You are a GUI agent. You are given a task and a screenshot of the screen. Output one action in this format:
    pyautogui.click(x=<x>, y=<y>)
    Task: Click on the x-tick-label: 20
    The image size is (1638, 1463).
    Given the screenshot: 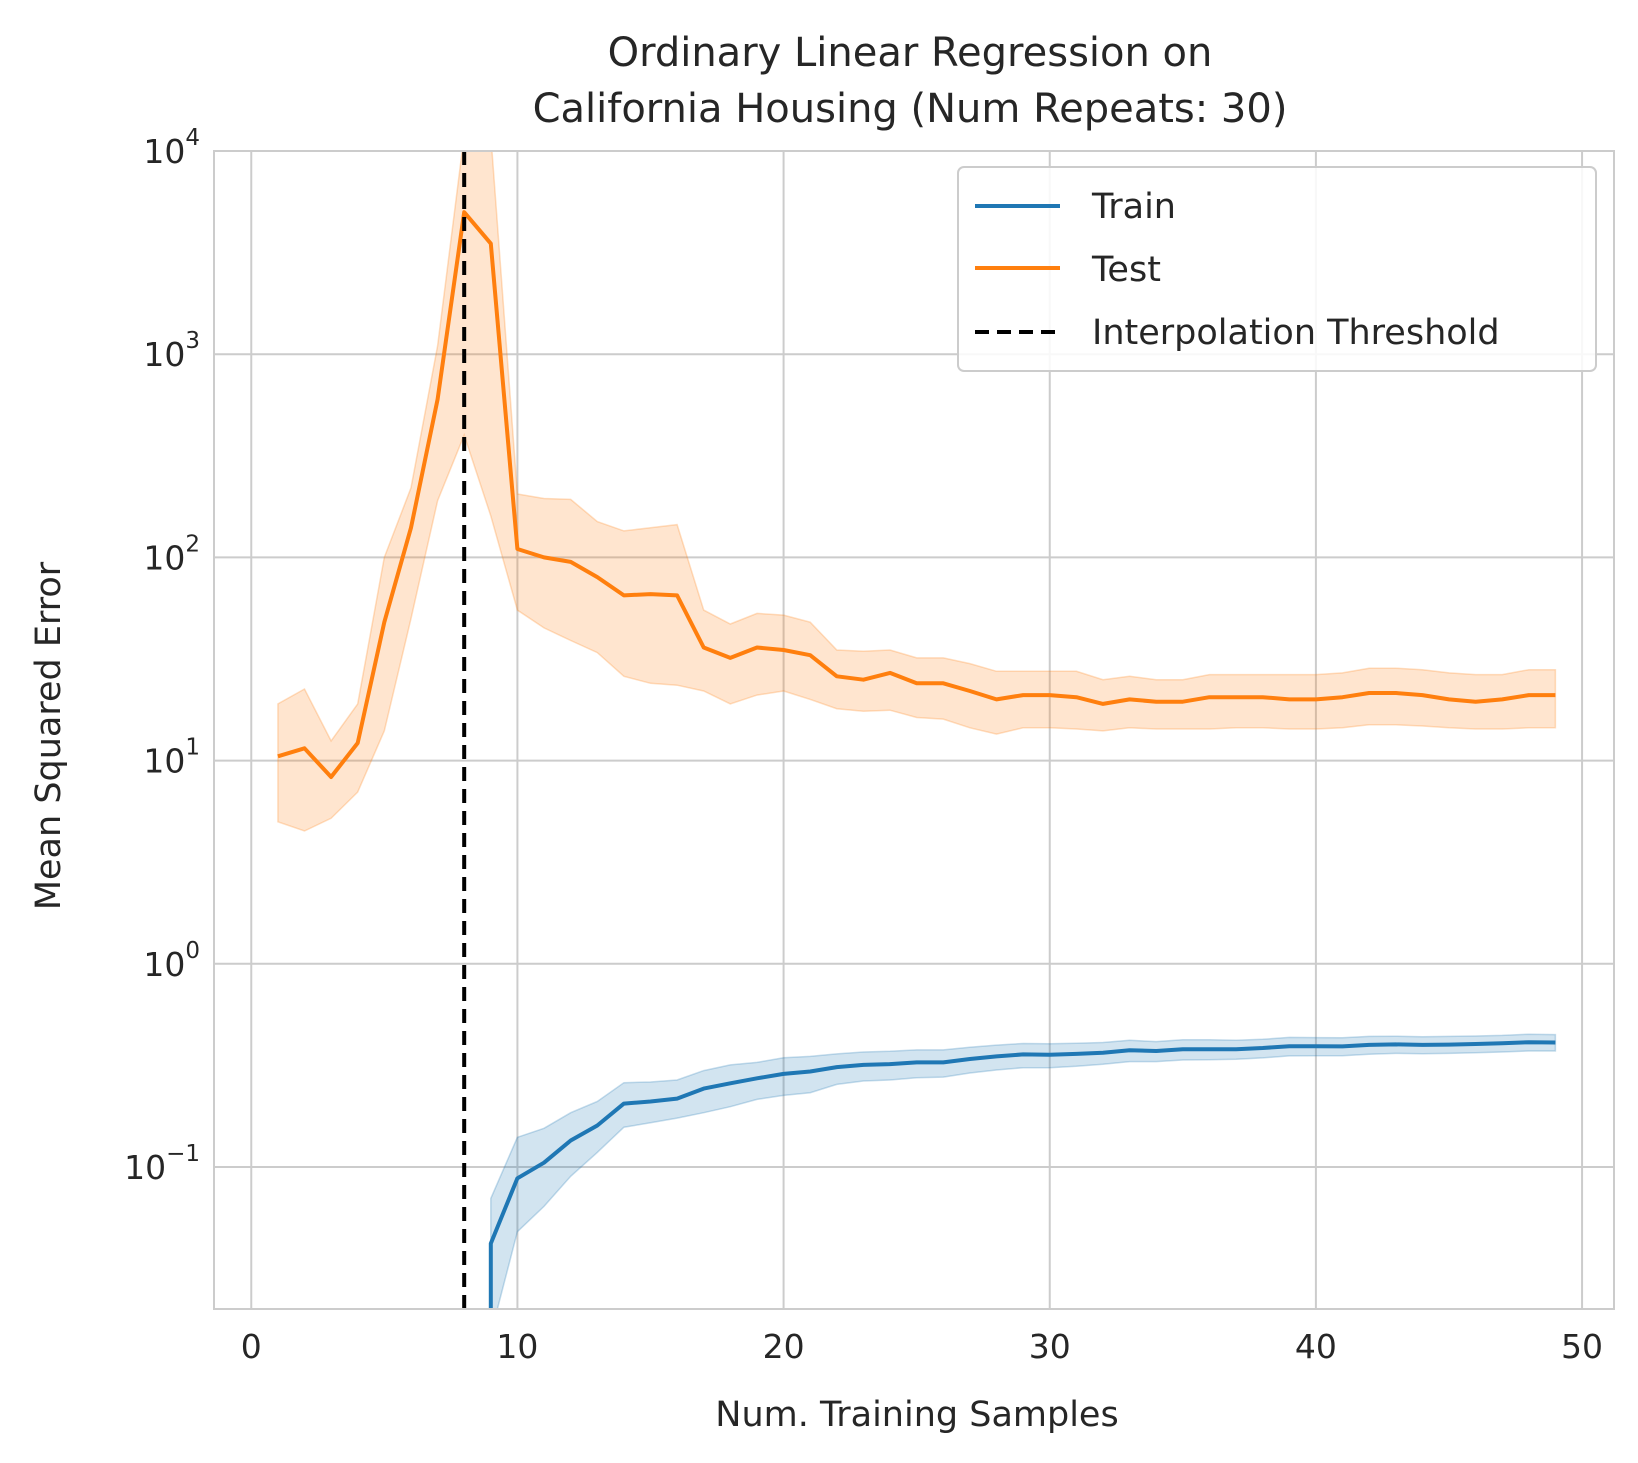 What is the action you would take?
    pyautogui.click(x=784, y=1346)
    